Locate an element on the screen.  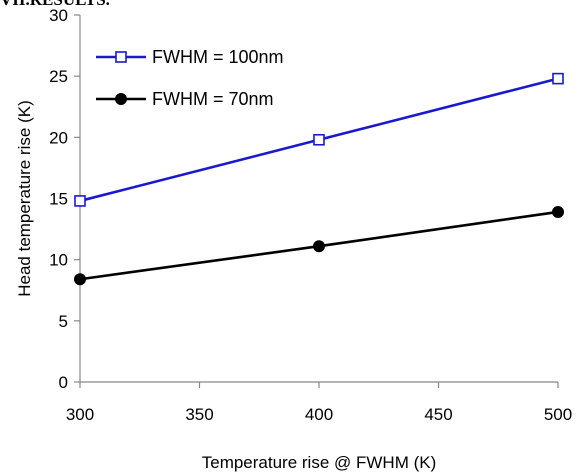
legend-item: FWHM = 100nm is located at coordinates (190, 57).